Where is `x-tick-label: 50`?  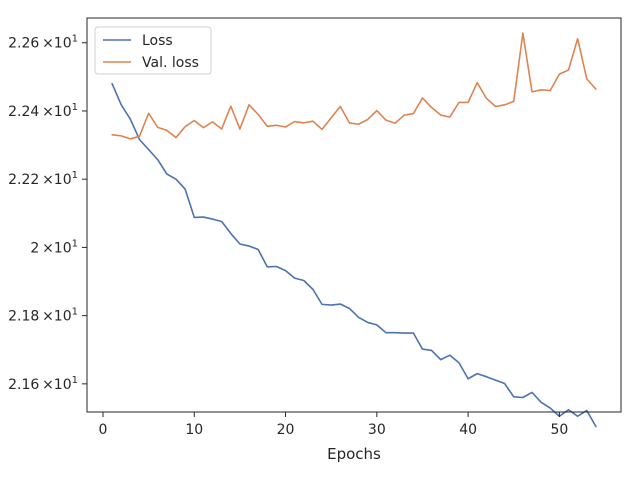 x-tick-label: 50 is located at coordinates (559, 430).